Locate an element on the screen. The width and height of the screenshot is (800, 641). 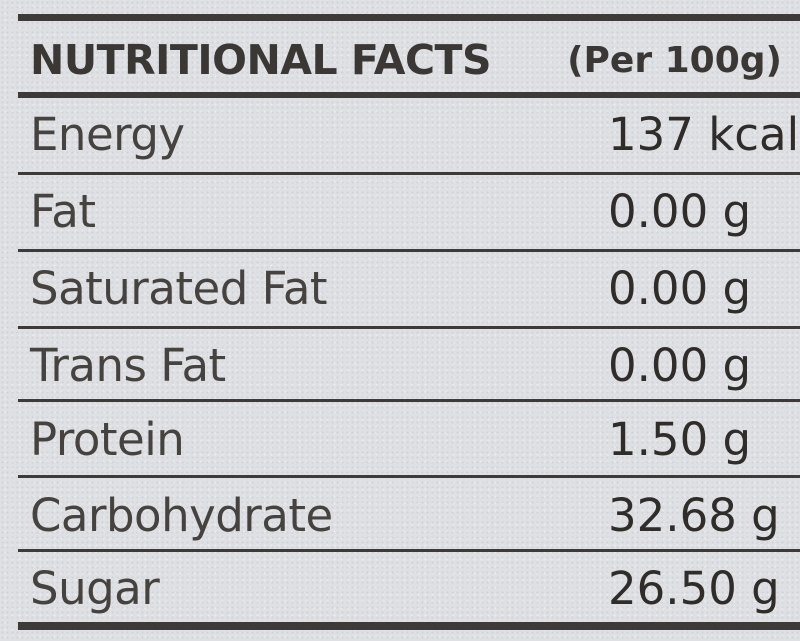
serving-basis: (Per 100g) is located at coordinates (674, 60).